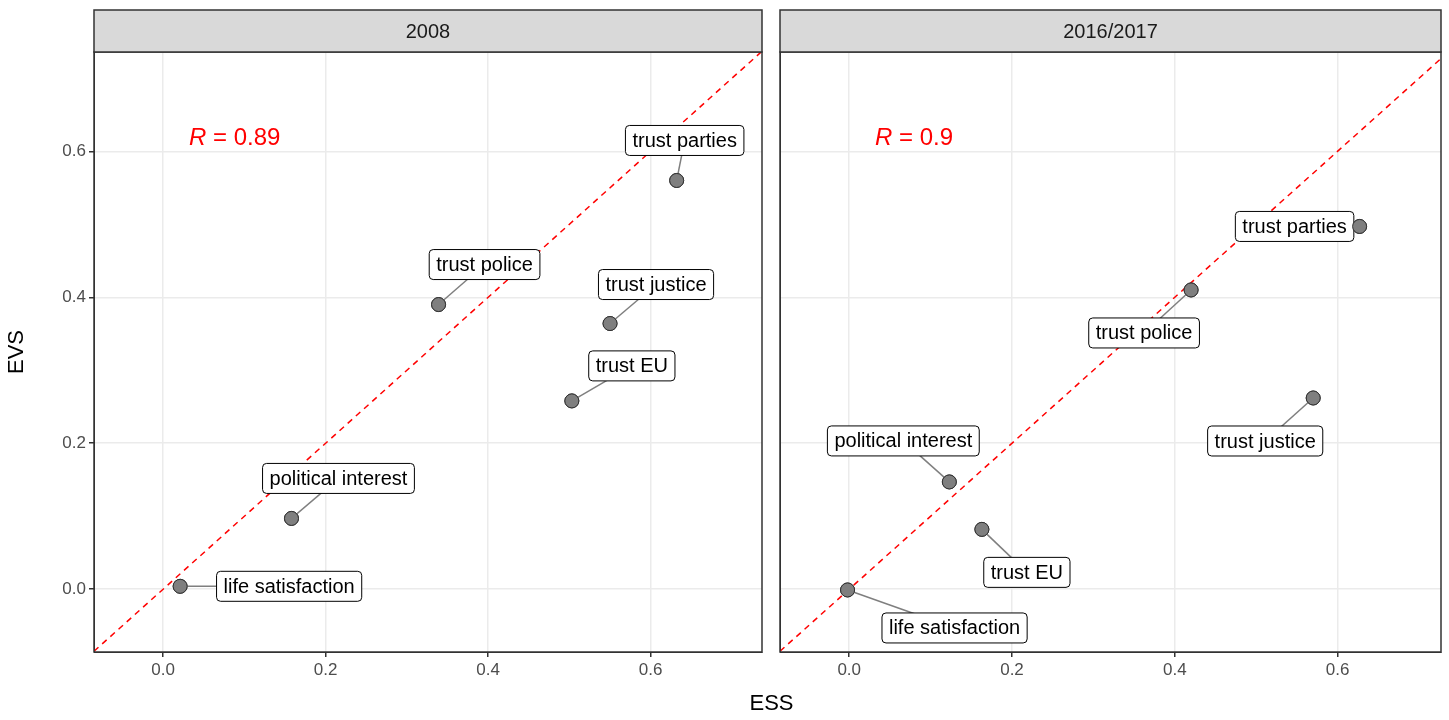 This screenshot has height=720, width=1449. I want to click on x-axis-title: ESS, so click(771, 703).